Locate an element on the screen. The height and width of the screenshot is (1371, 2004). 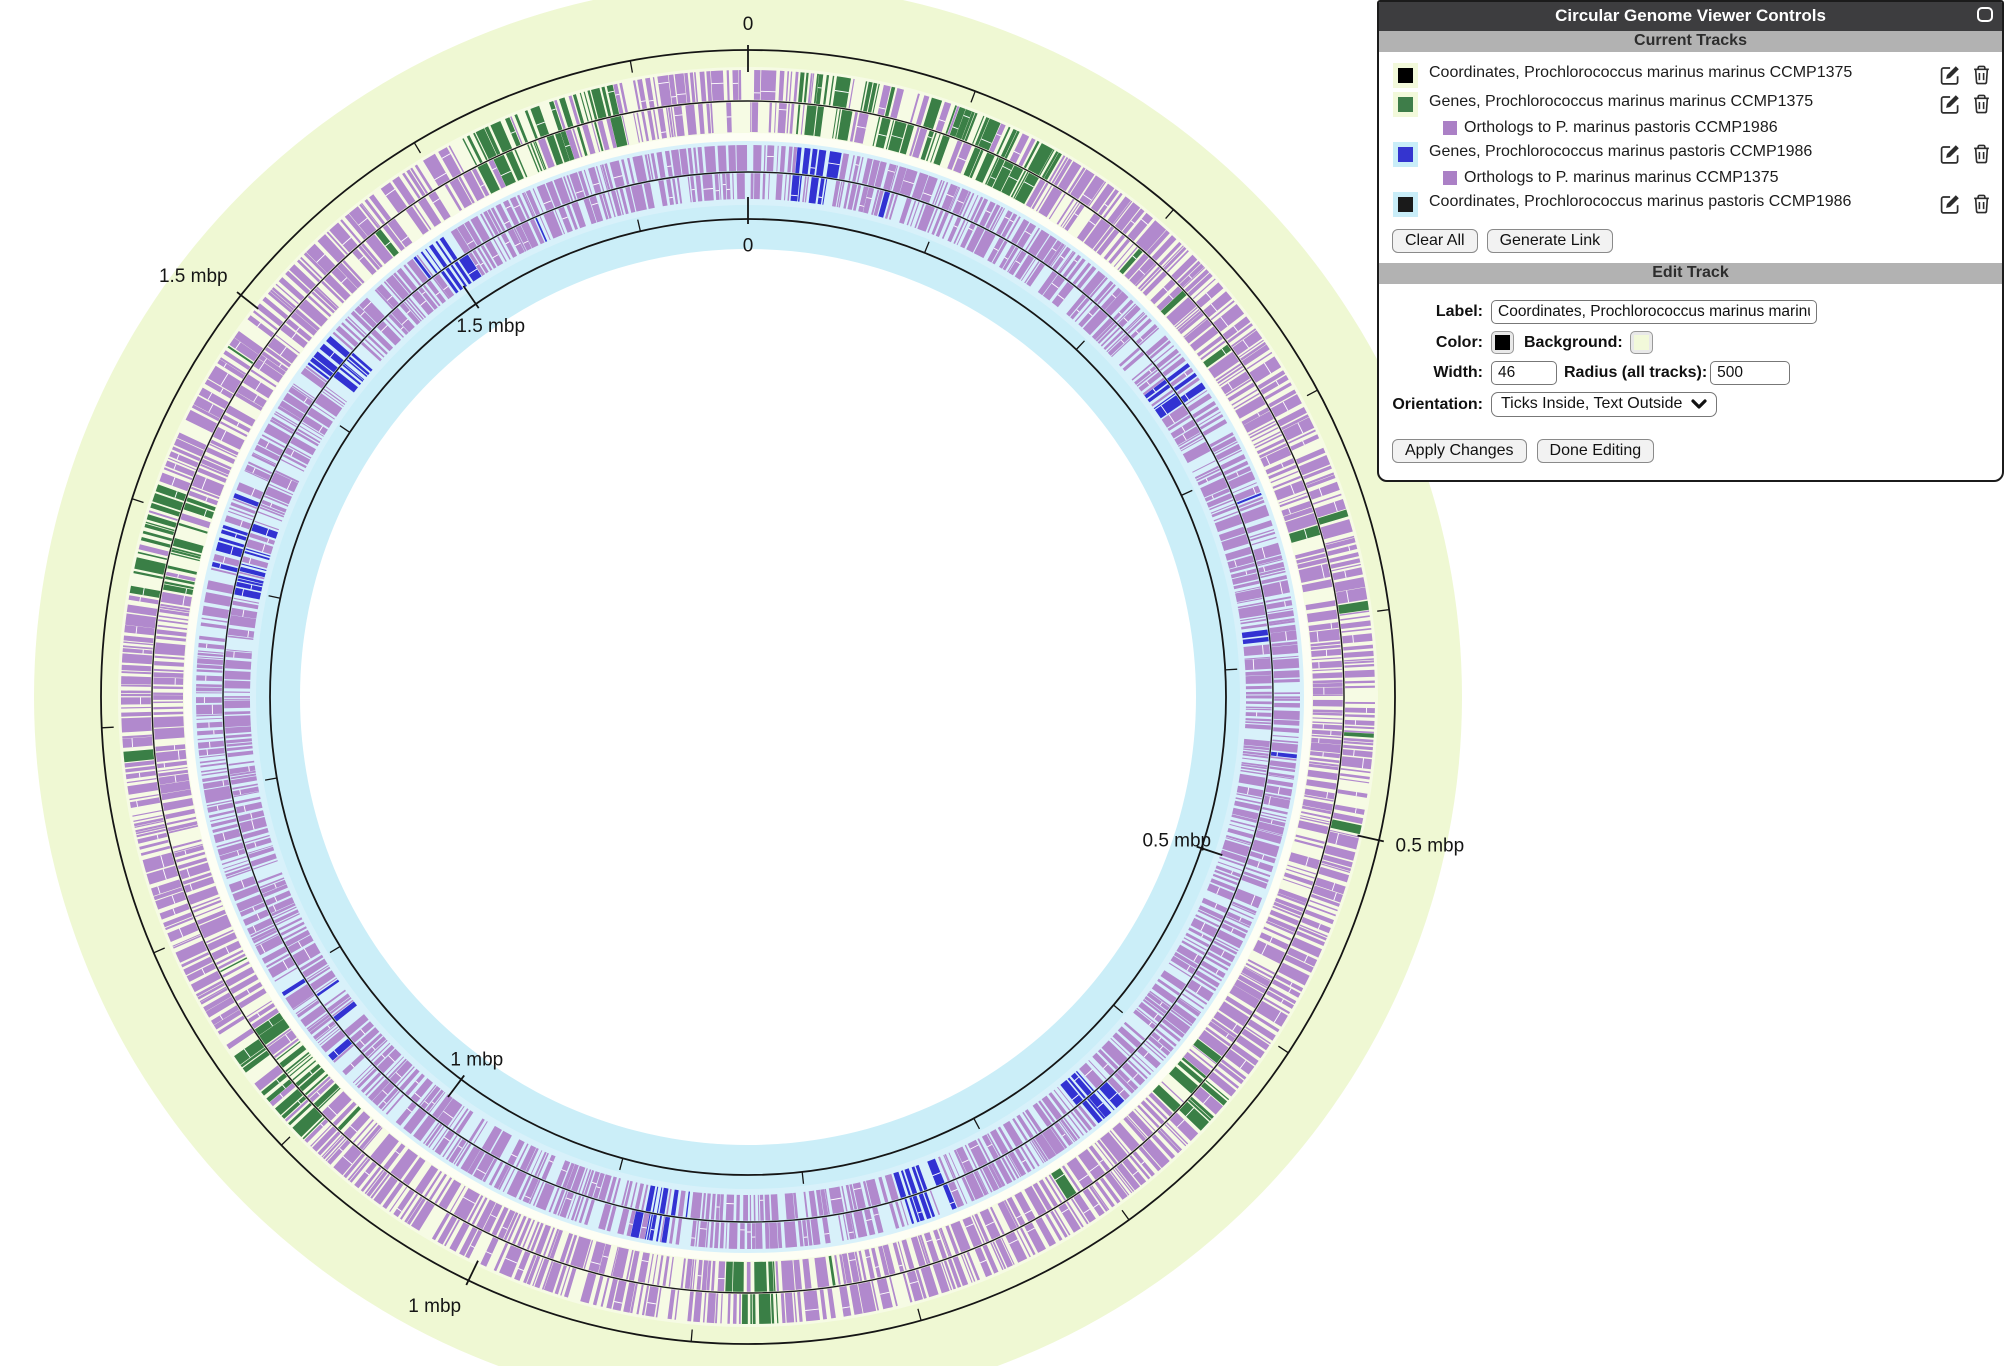
orientation-field-label: Orientation: is located at coordinates (1437, 404).